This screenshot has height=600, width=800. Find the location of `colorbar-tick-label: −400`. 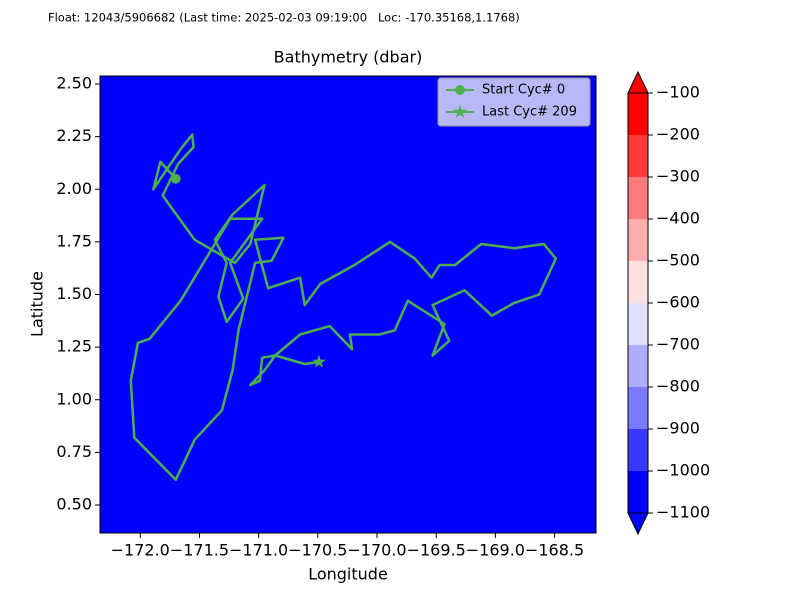

colorbar-tick-label: −400 is located at coordinates (678, 218).